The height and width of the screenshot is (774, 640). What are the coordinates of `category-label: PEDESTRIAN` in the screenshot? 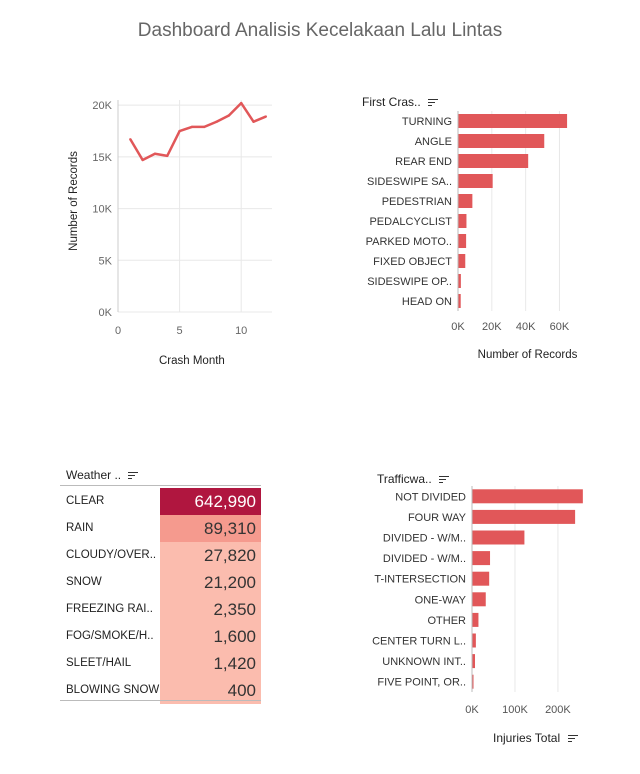 It's located at (417, 202).